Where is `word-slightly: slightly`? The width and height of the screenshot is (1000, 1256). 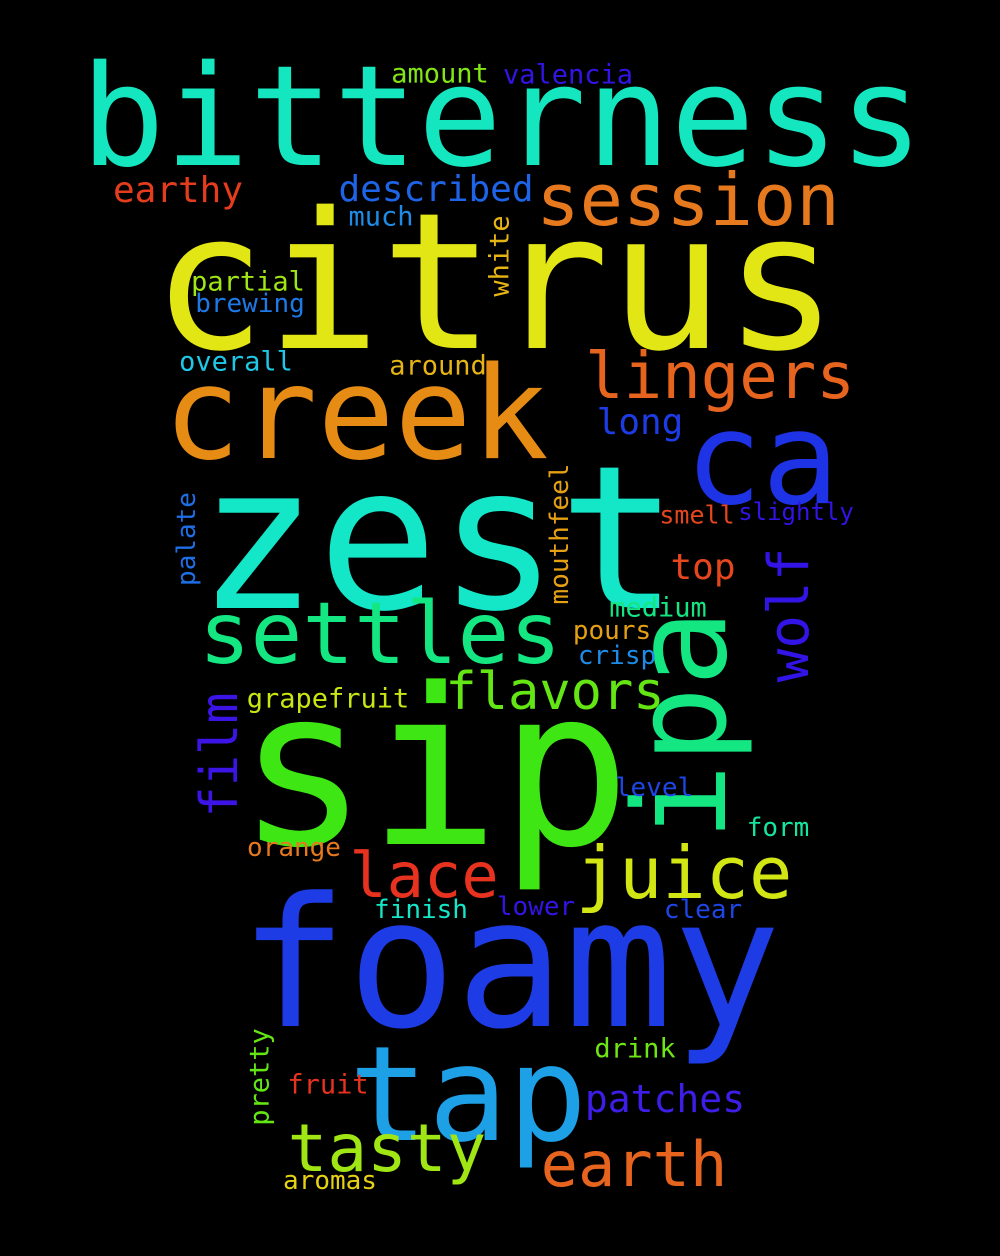
word-slightly: slightly is located at coordinates (796, 512).